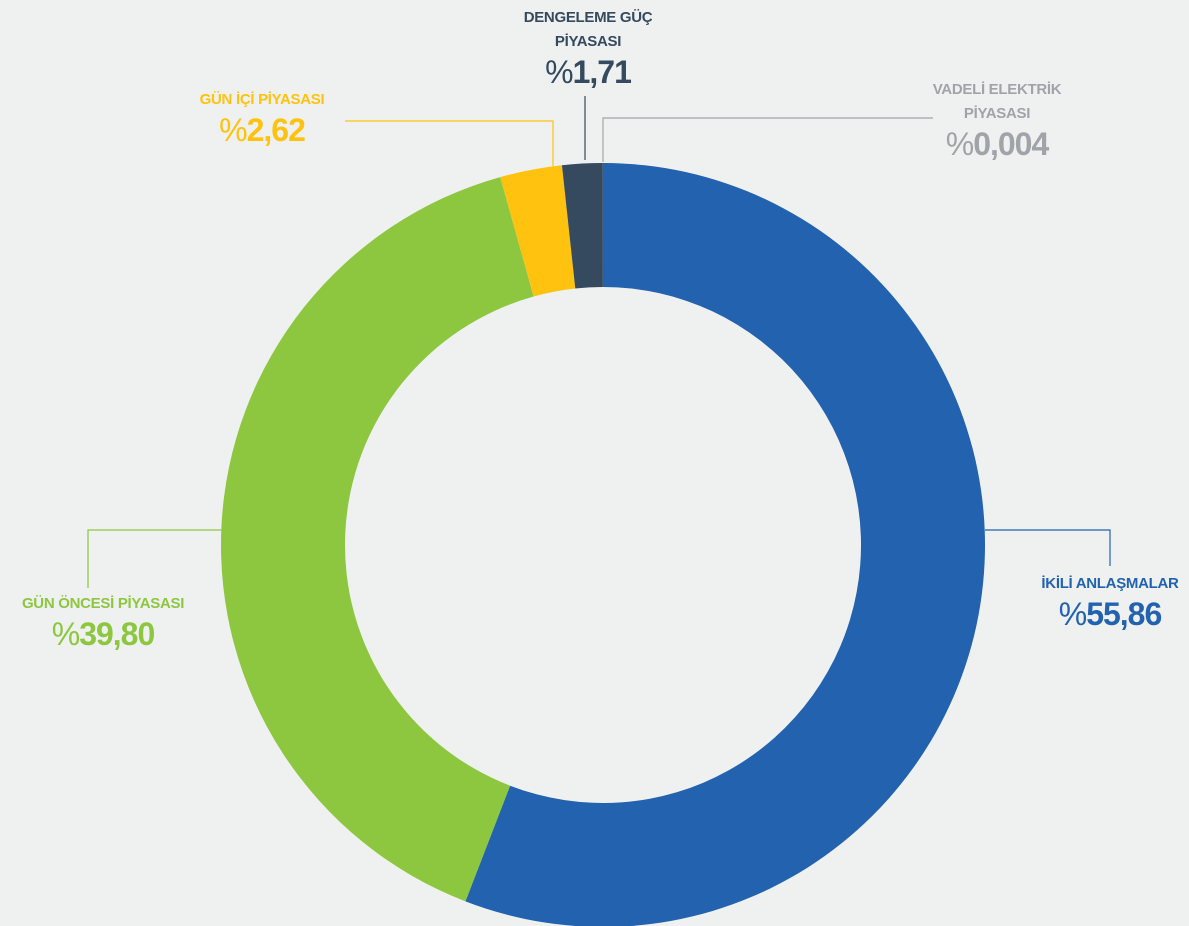 The height and width of the screenshot is (926, 1189). What do you see at coordinates (103, 603) in the screenshot?
I see `category-name: GÜN ÖNCESİ PİYASASI` at bounding box center [103, 603].